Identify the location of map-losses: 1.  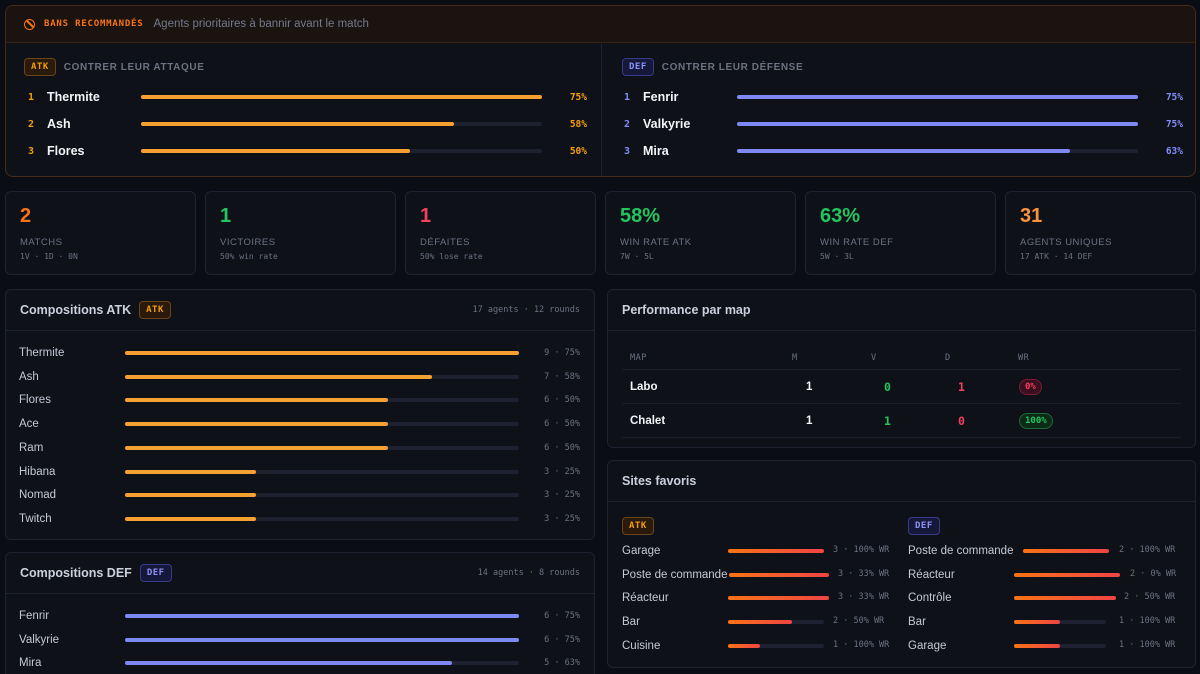
(961, 386).